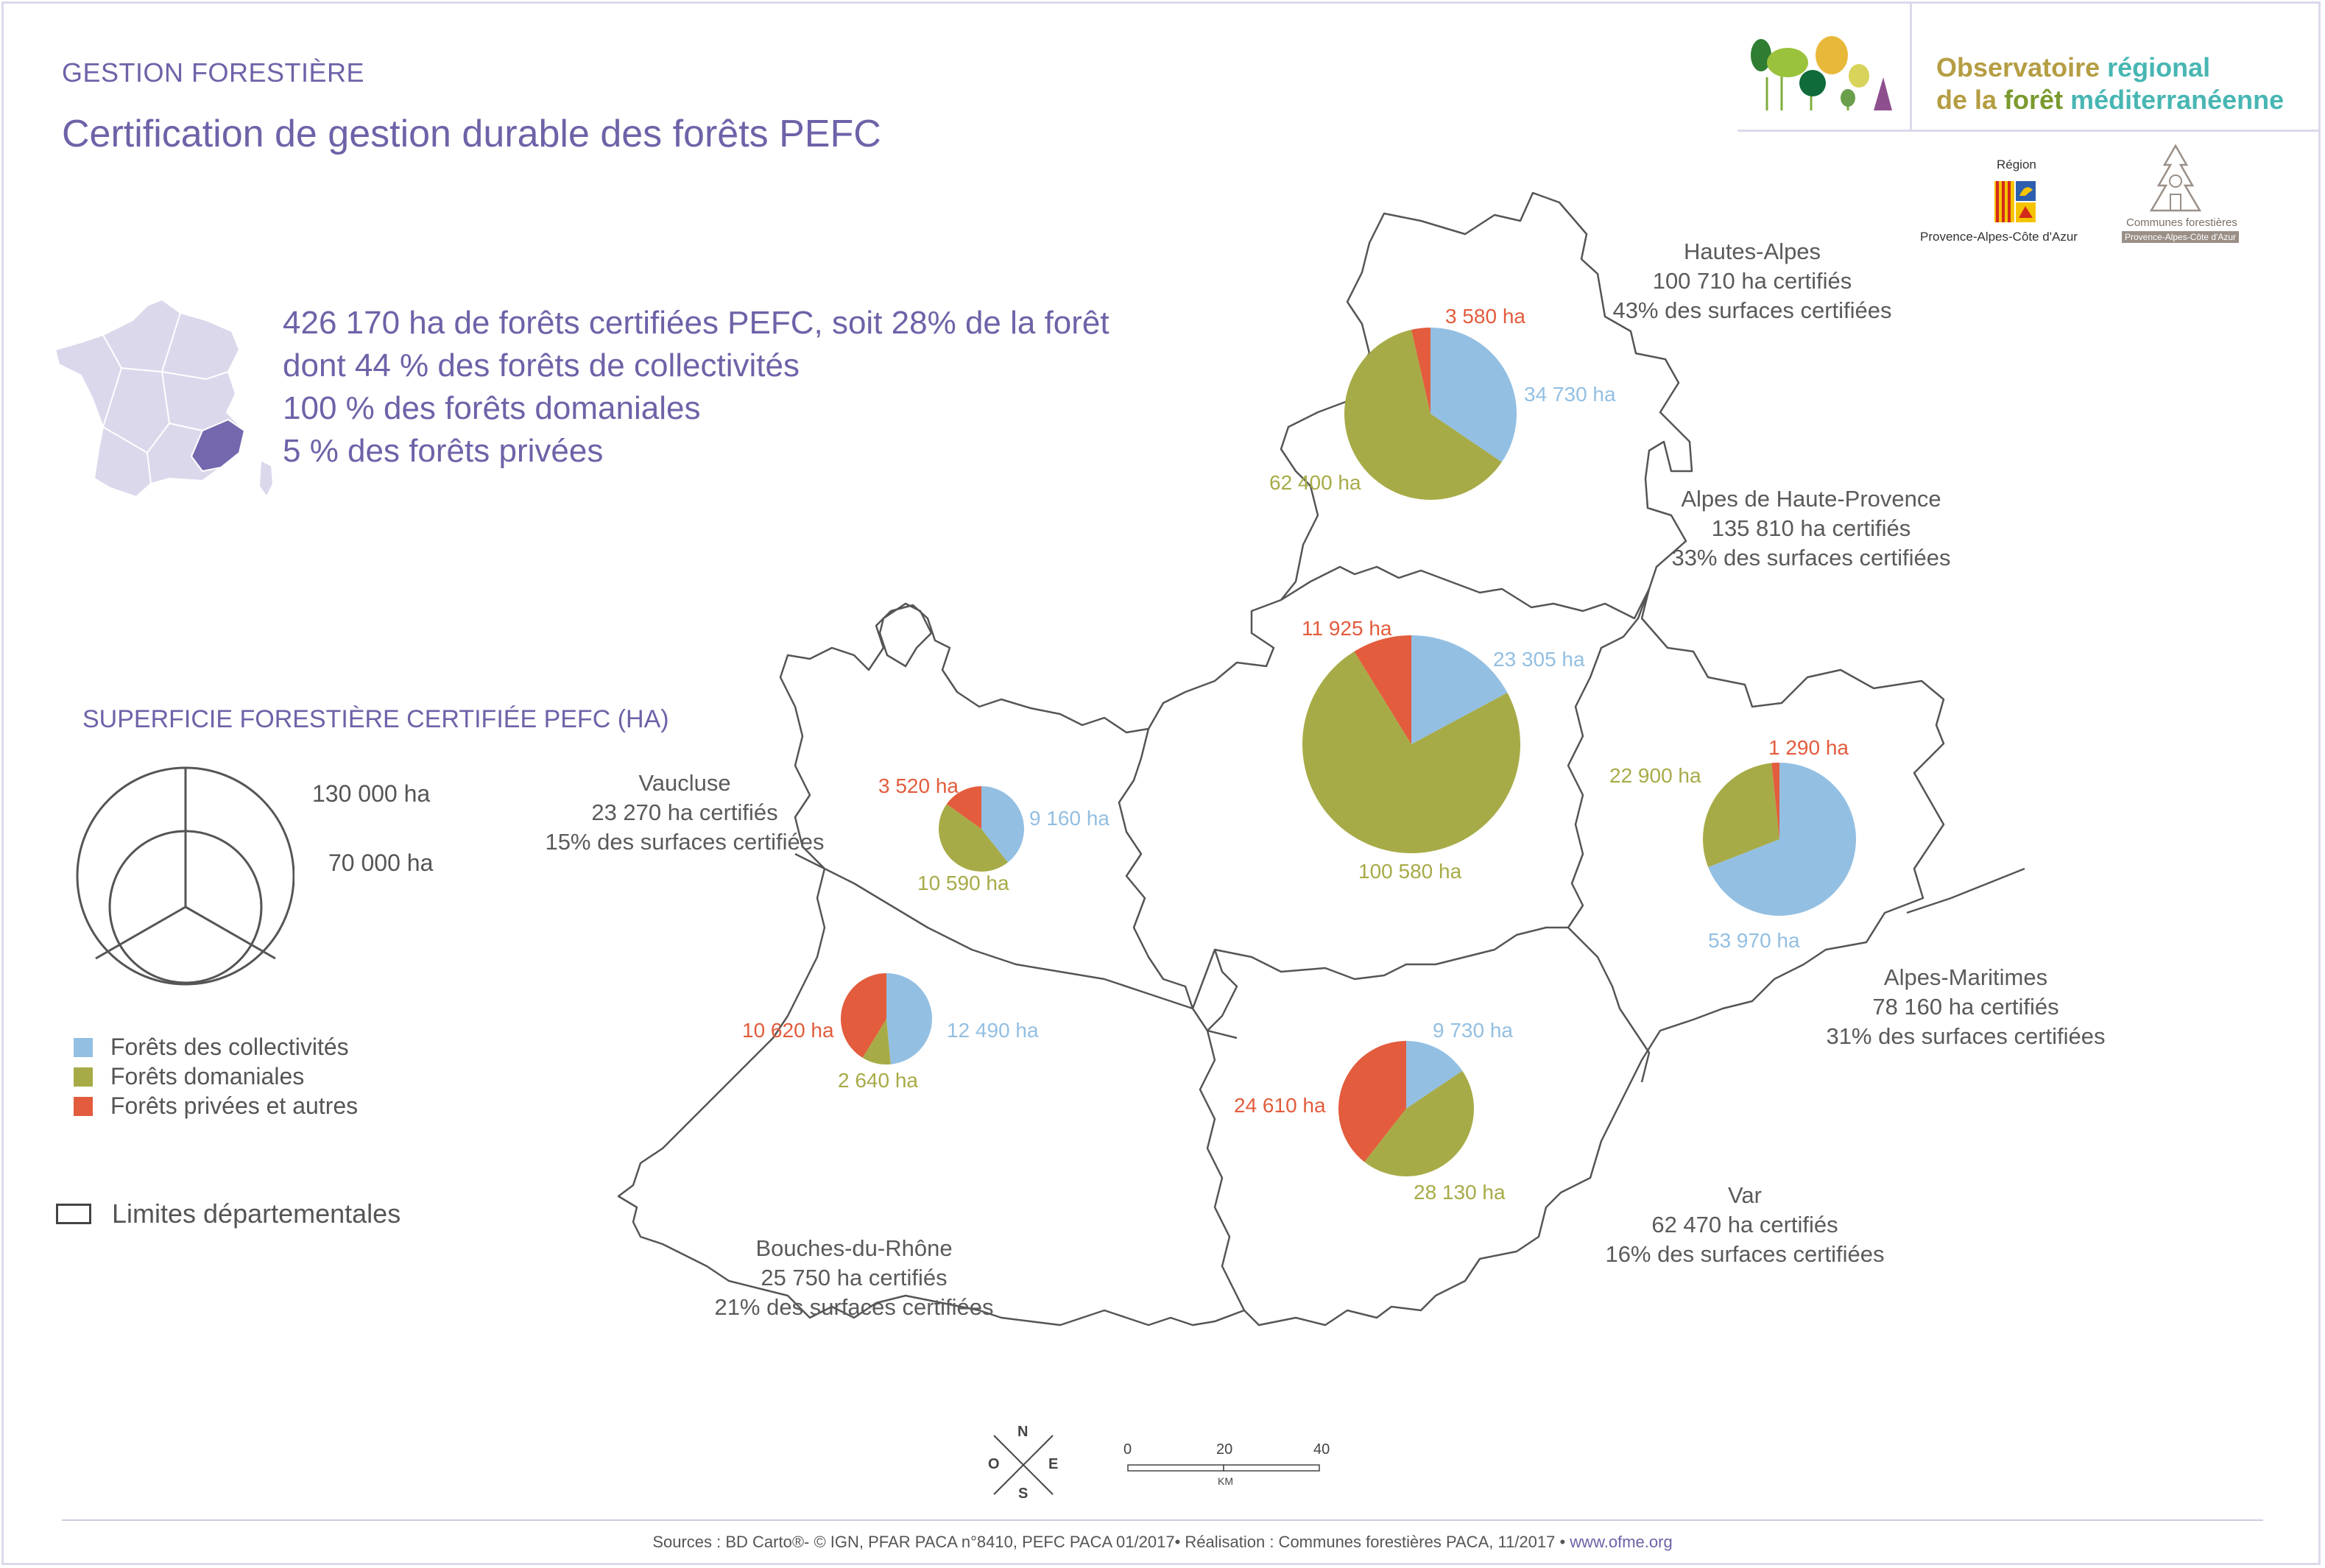 The width and height of the screenshot is (2325, 1568). What do you see at coordinates (1053, 1464) in the screenshot?
I see `compass-e: E` at bounding box center [1053, 1464].